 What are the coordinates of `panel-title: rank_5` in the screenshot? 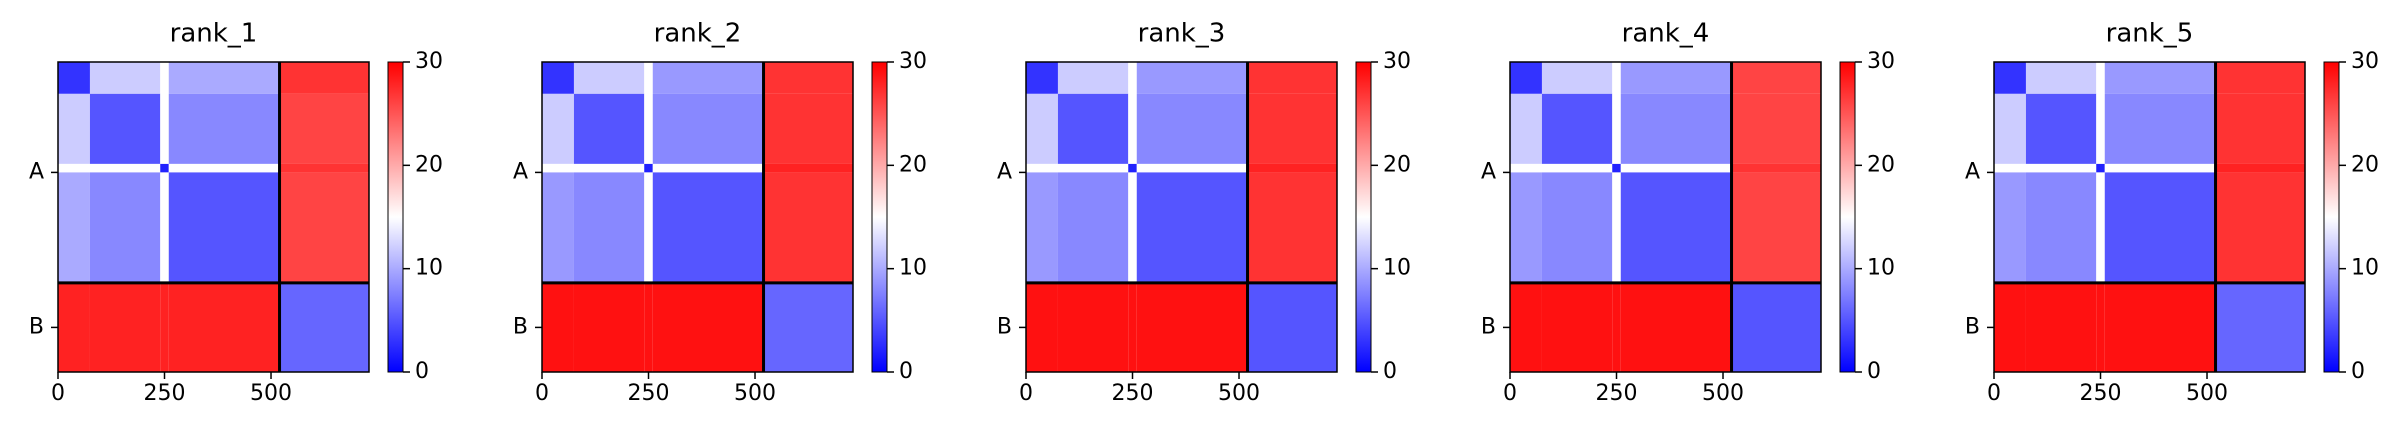 It's located at (2150, 34).